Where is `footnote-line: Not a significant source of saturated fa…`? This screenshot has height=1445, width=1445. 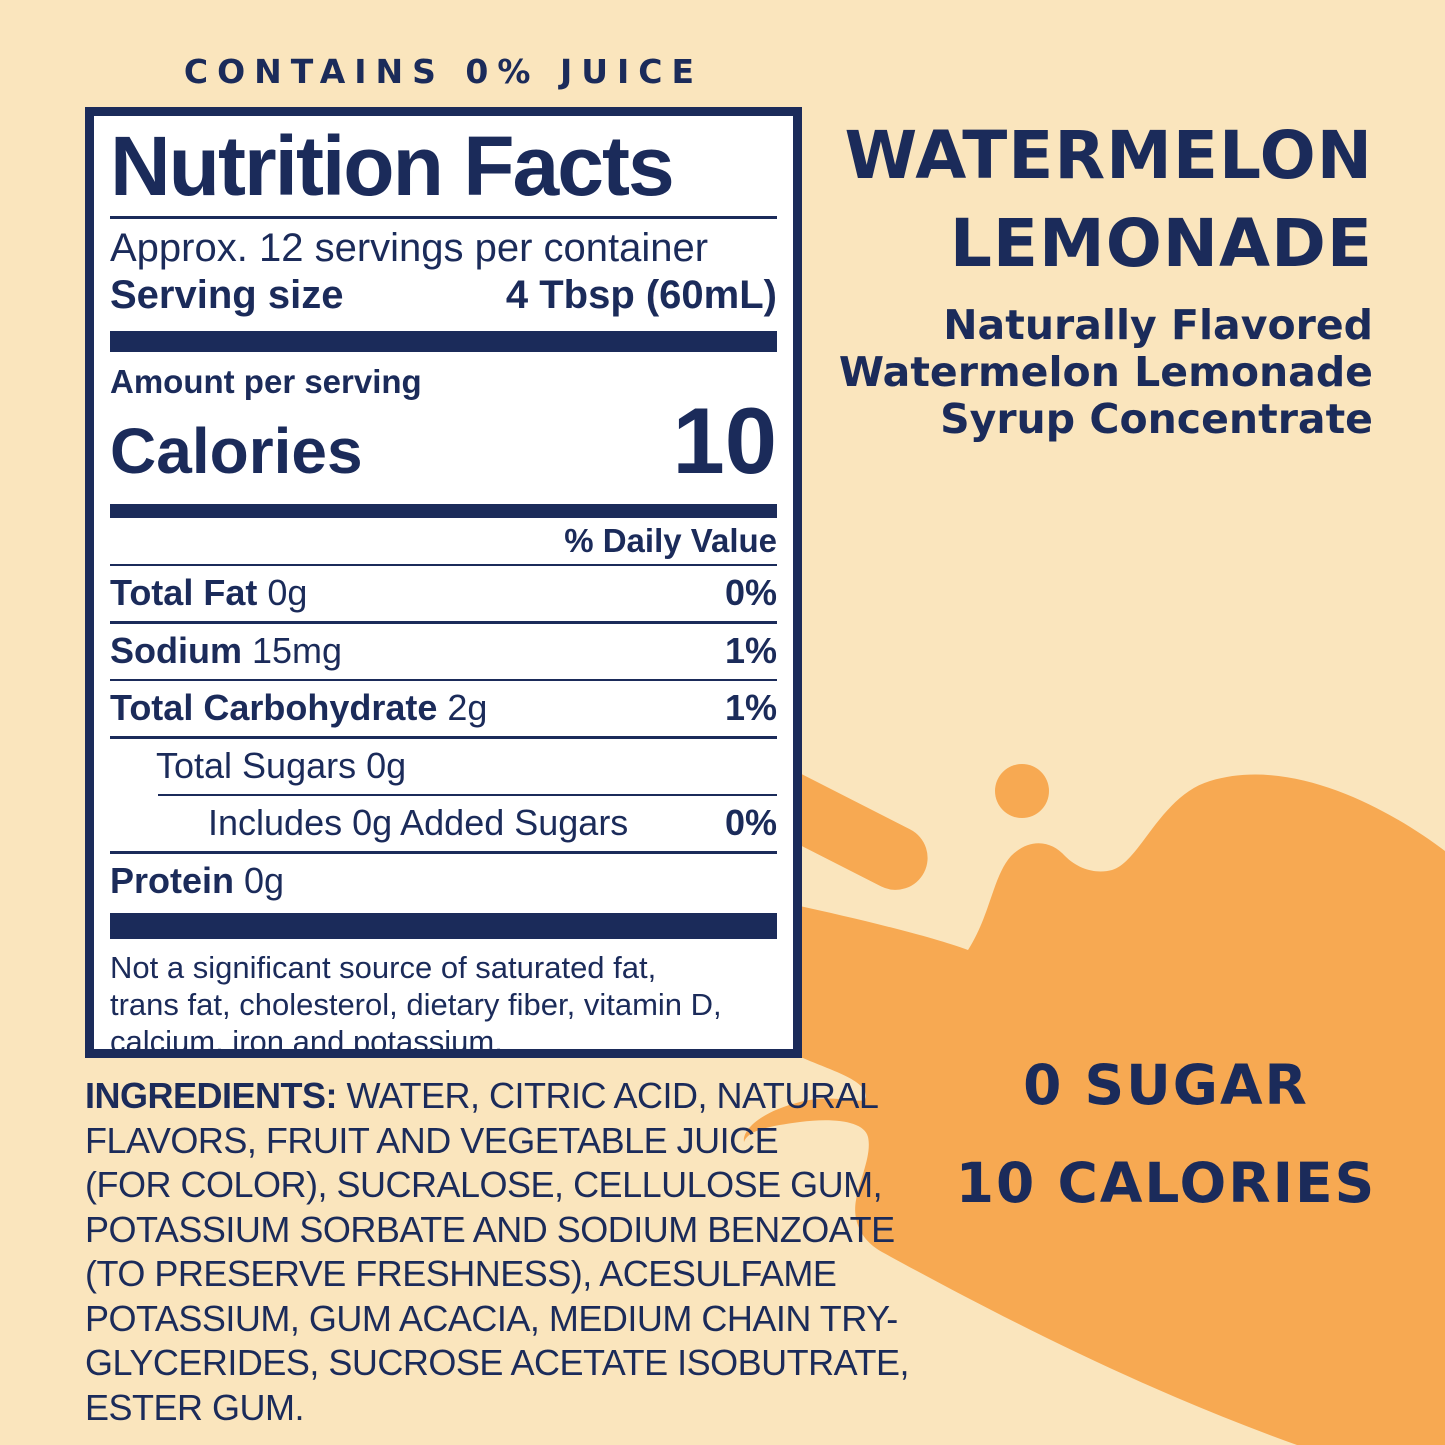
footnote-line: Not a significant source of saturated fa… is located at coordinates (383, 967).